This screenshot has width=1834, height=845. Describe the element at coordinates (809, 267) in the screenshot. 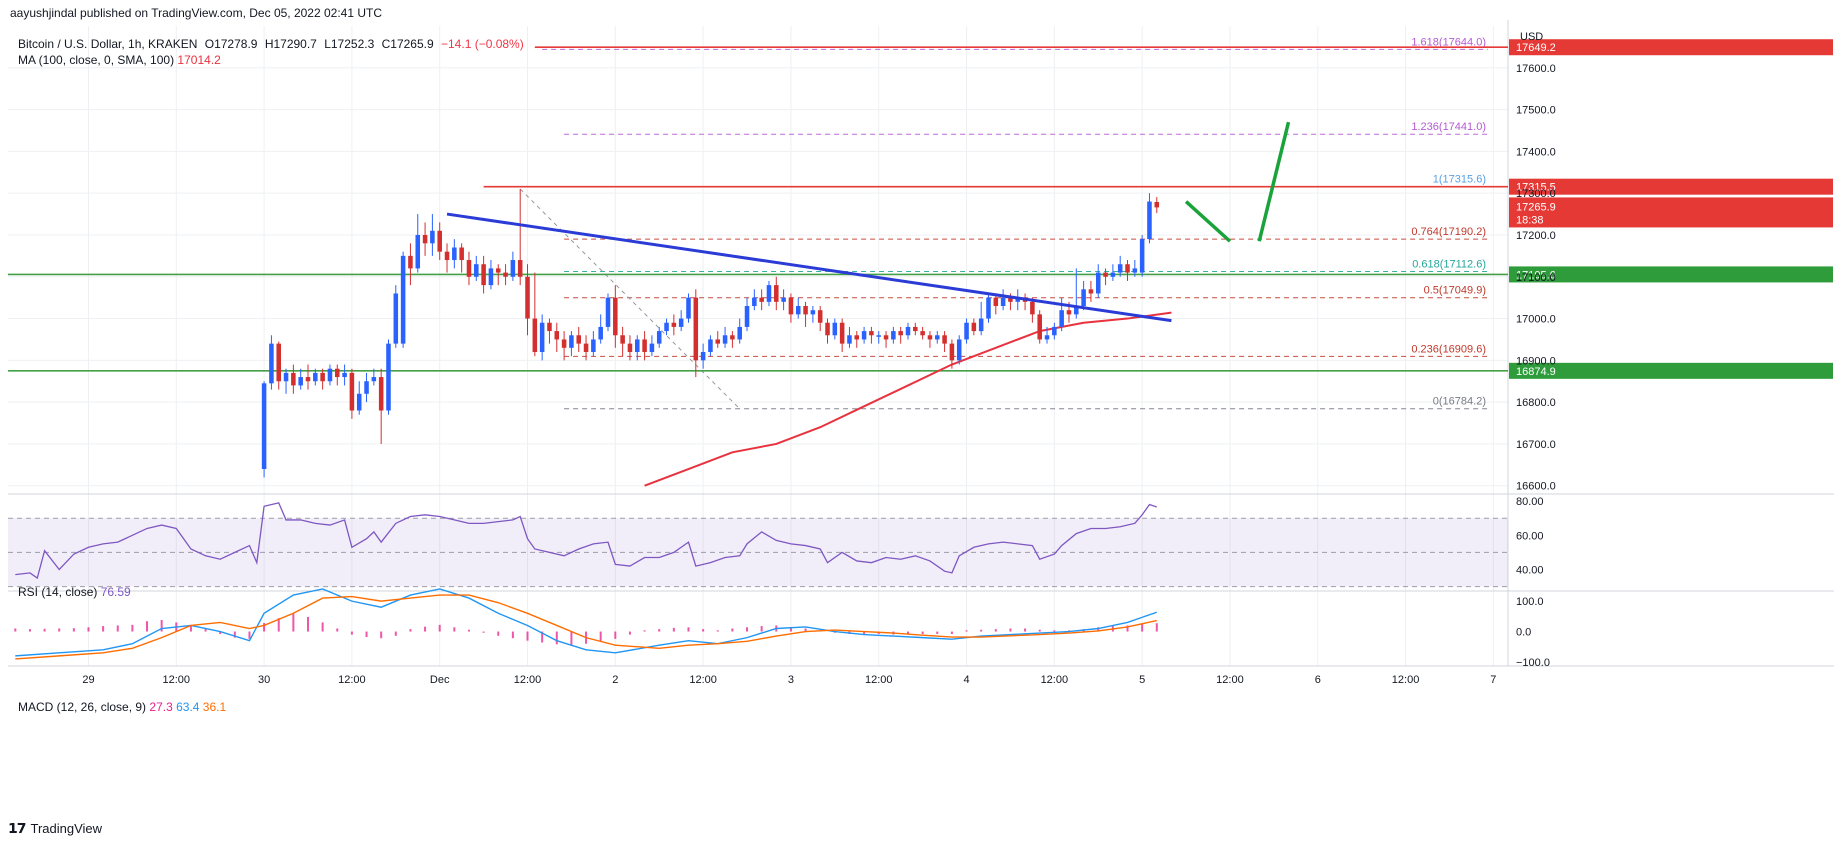

I see `trendline` at that location.